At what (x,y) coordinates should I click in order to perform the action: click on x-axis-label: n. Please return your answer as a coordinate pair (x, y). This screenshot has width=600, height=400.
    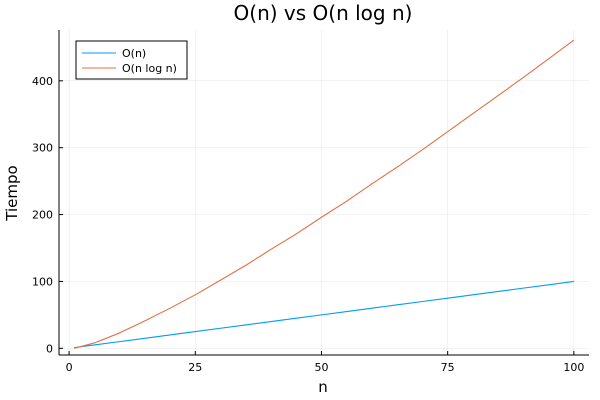
    Looking at the image, I should click on (323, 387).